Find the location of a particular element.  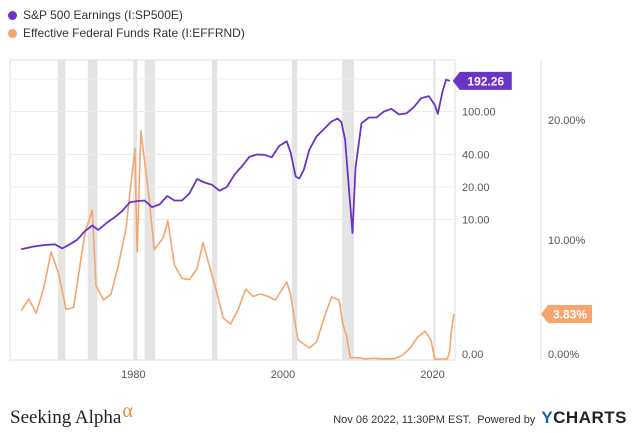

legend-item-sp500: S&P 500 Earnings (I:SP500E) is located at coordinates (126, 15).